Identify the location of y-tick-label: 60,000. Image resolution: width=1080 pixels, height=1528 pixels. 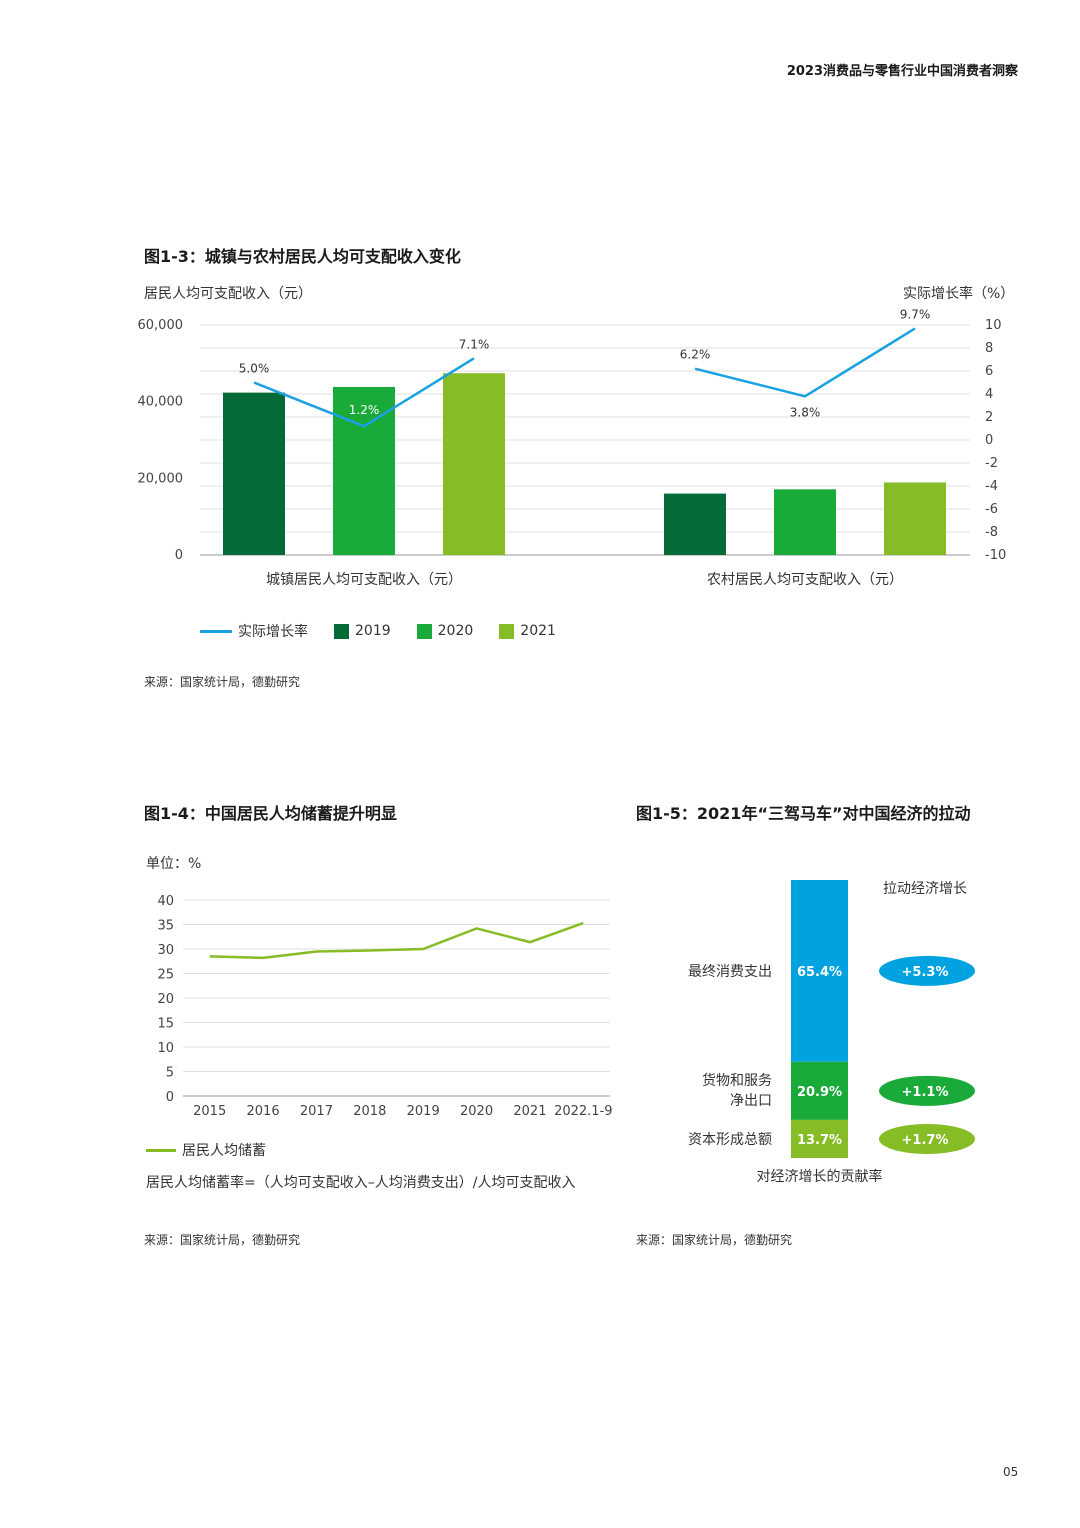
(161, 325).